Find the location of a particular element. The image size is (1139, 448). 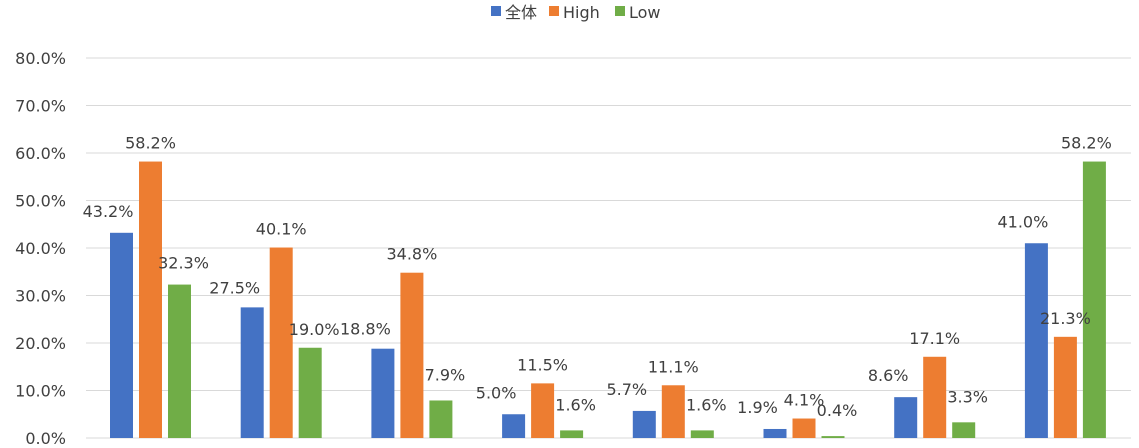

y-tick-label: 10.0% is located at coordinates (40, 391).